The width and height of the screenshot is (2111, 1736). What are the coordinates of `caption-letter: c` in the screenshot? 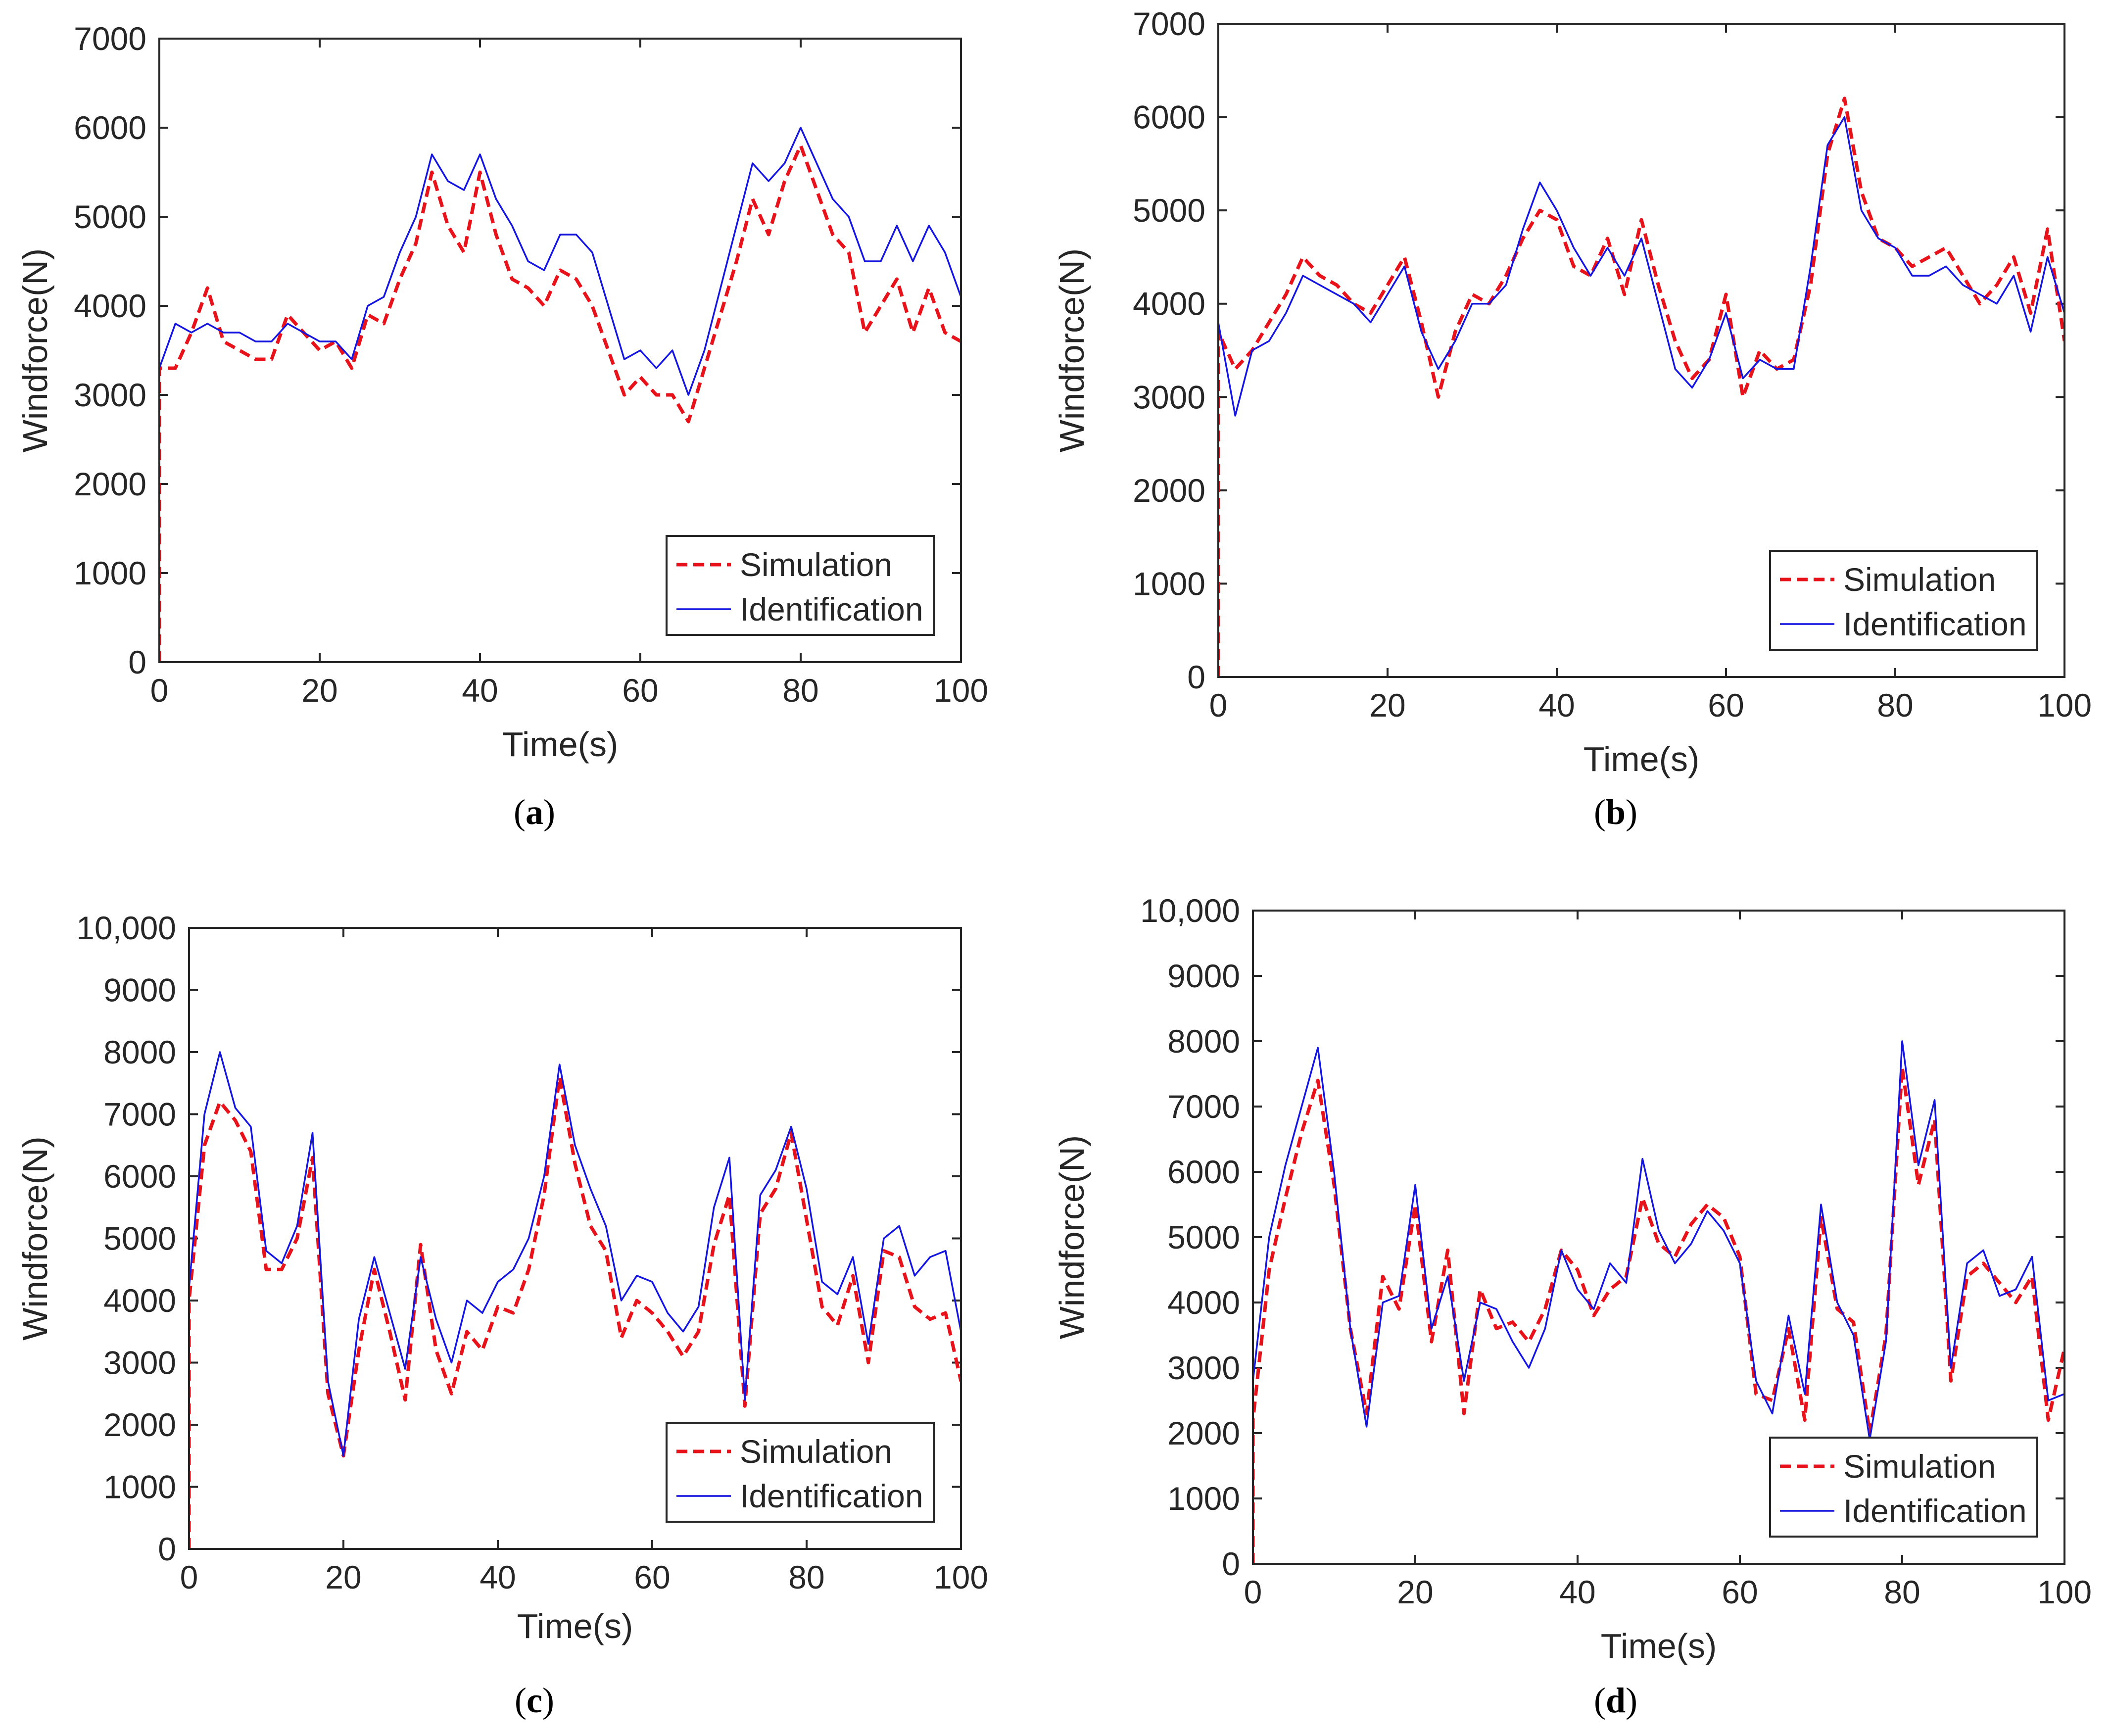 It's located at (534, 1700).